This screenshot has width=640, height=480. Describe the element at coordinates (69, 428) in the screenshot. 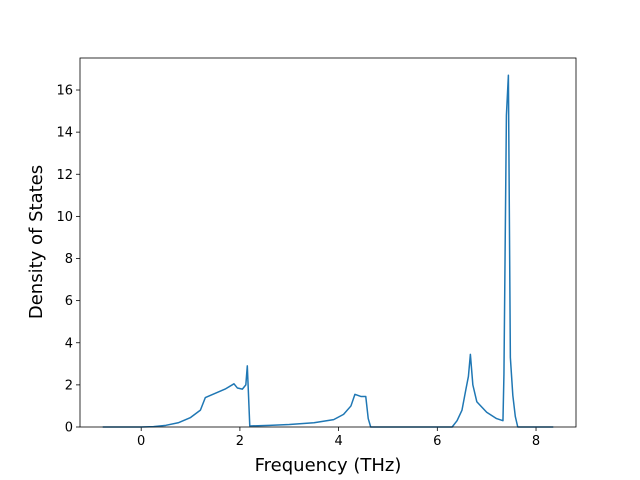

I see `y-tick-label: 0` at that location.